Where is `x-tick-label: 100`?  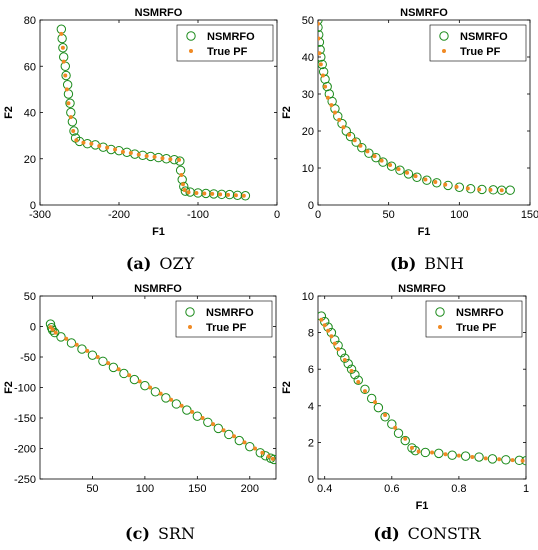 x-tick-label: 100 is located at coordinates (459, 215).